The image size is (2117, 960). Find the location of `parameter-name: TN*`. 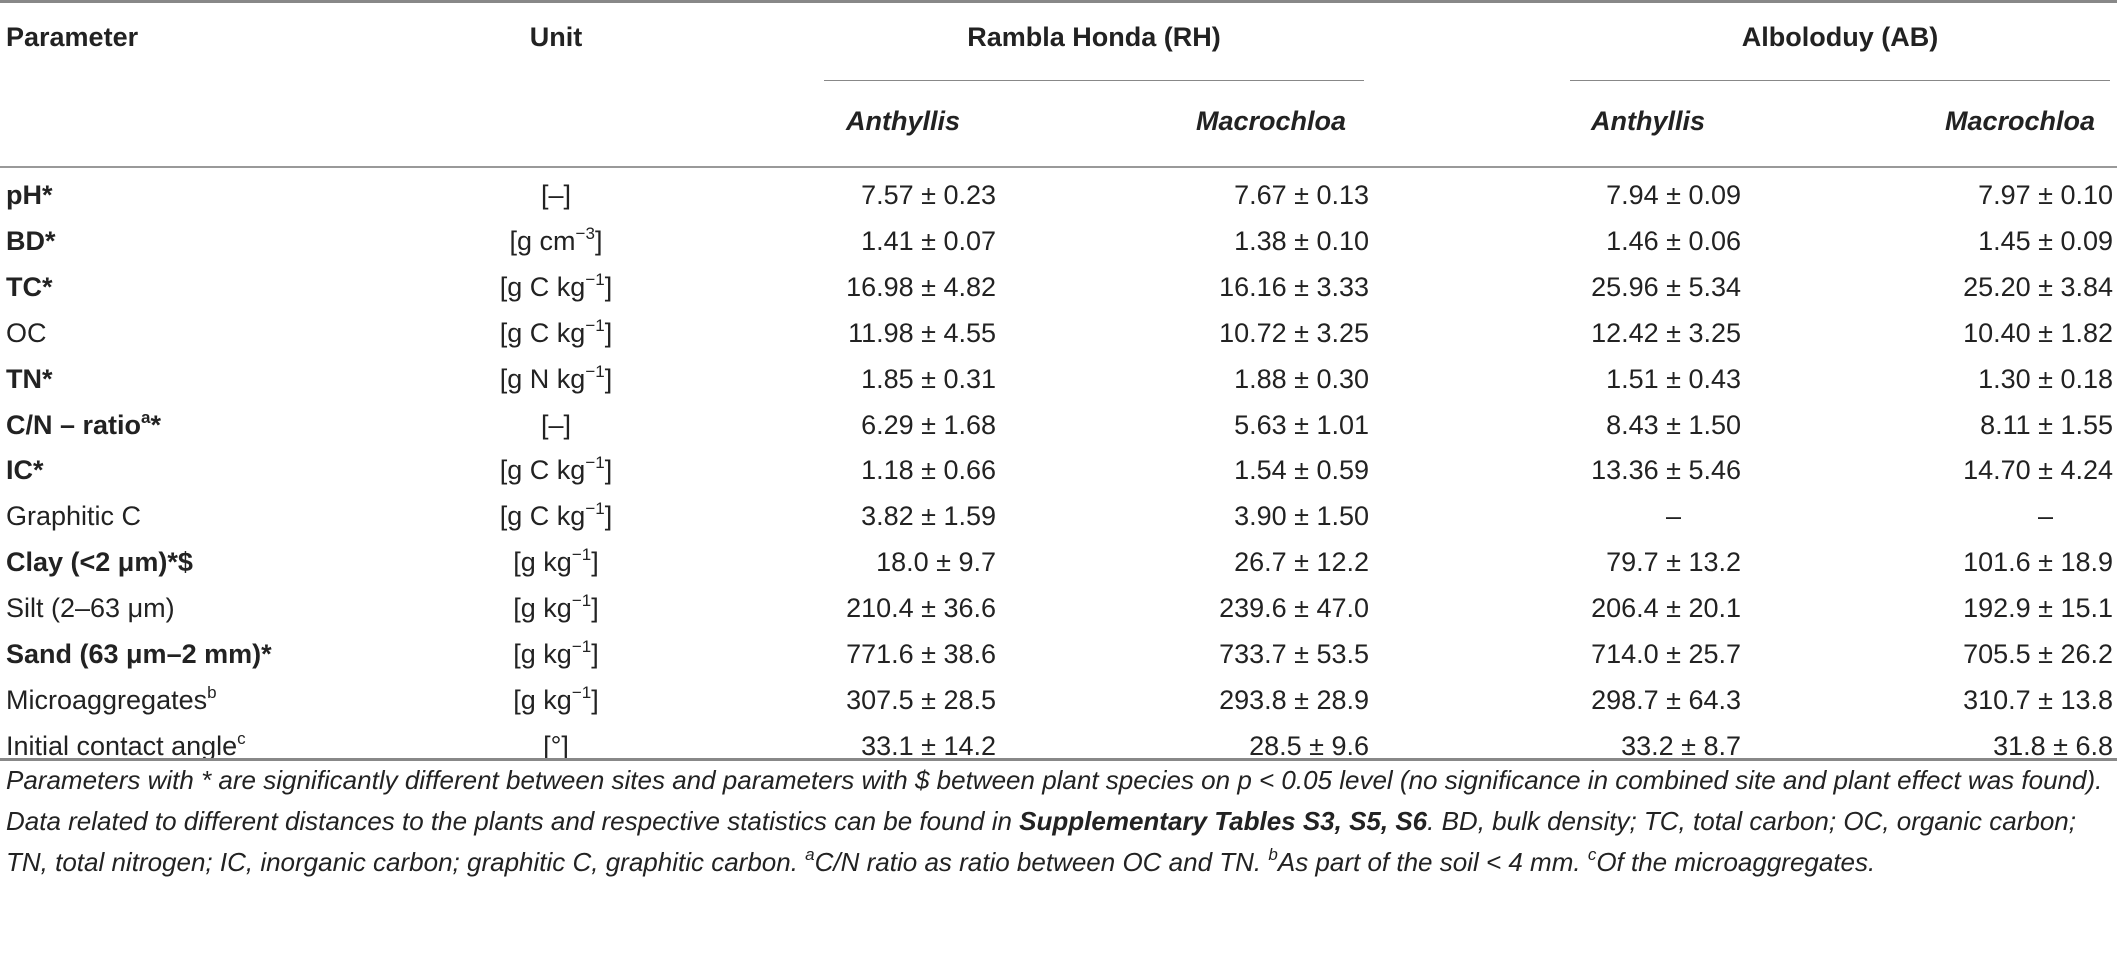

parameter-name: TN* is located at coordinates (29, 378).